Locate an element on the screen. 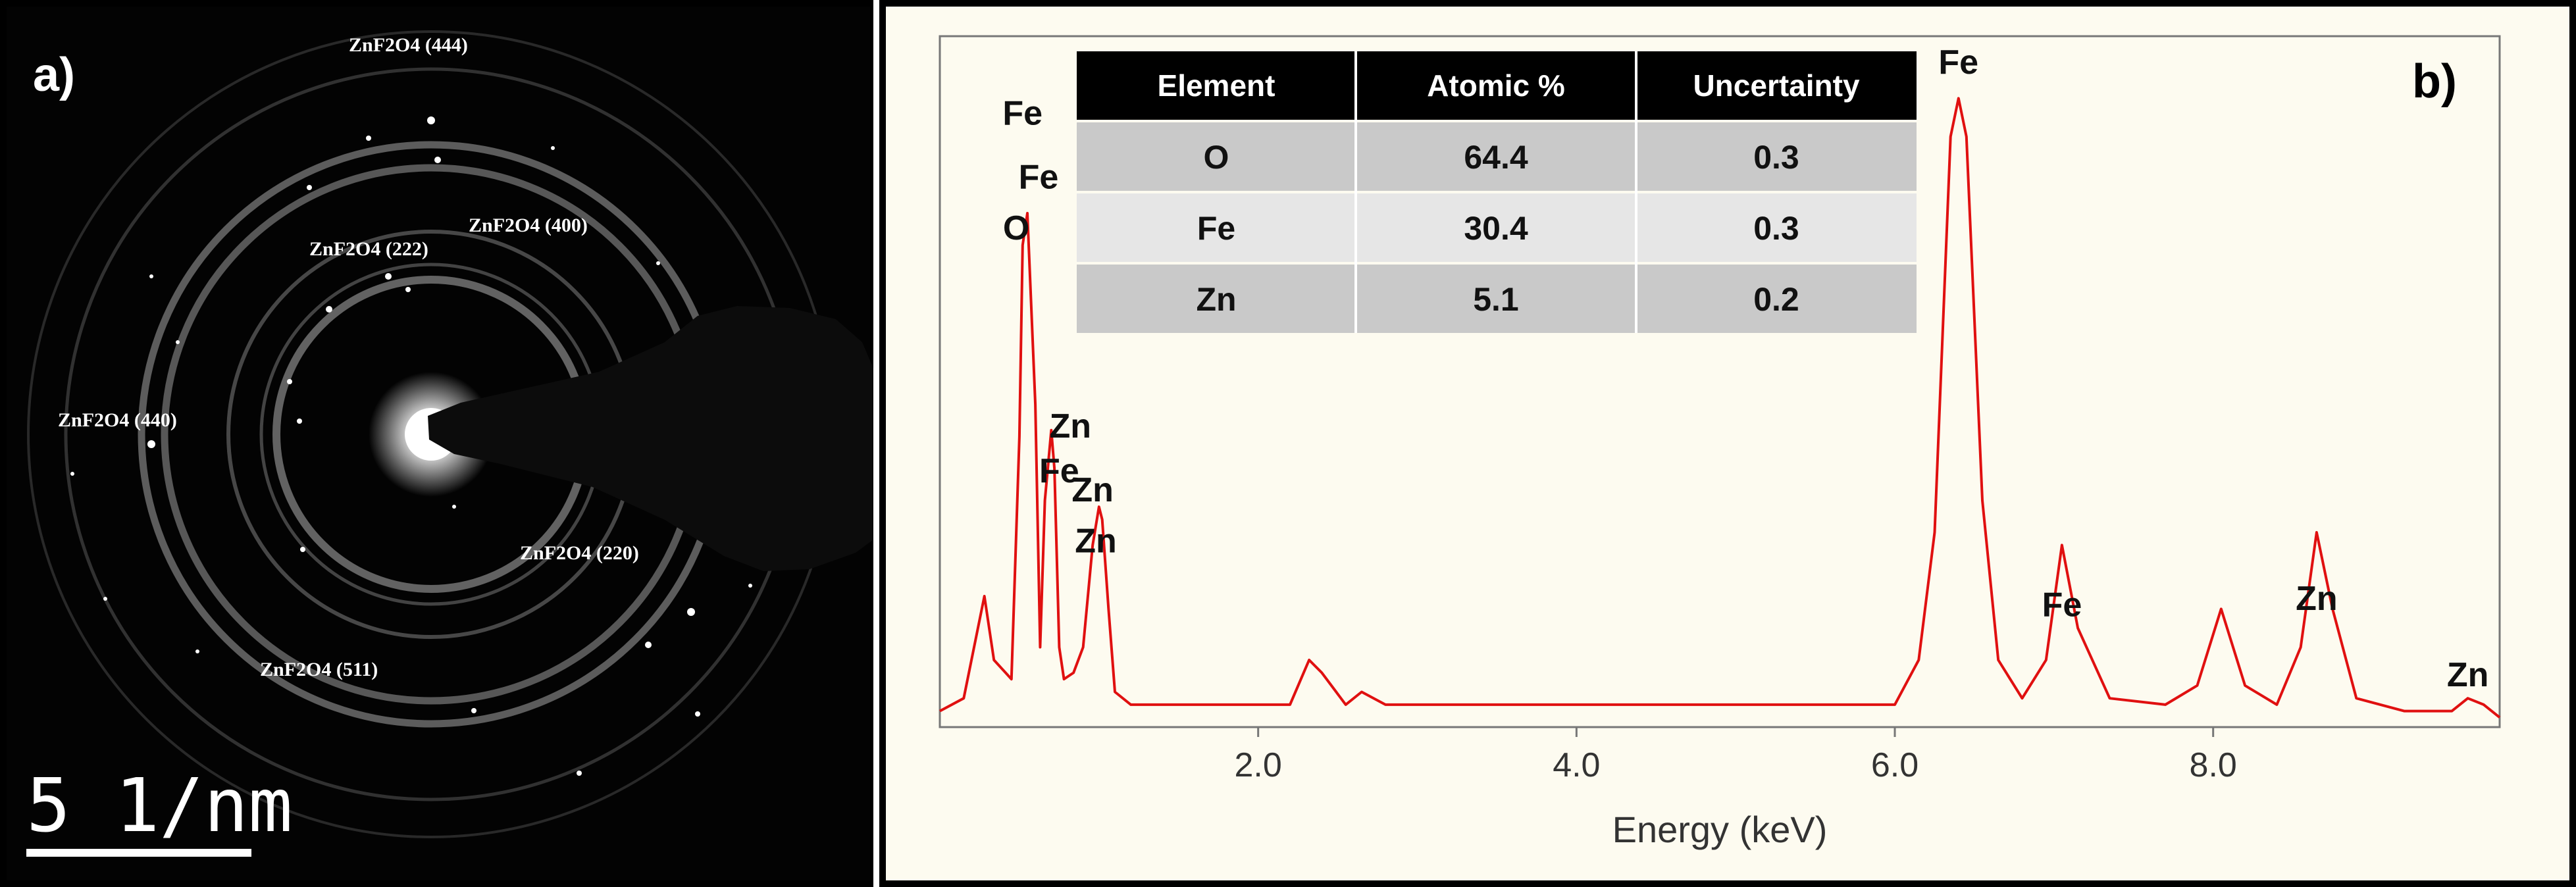 The image size is (2576, 887). ring-label-400: ZnF2O4 (400) is located at coordinates (528, 226).